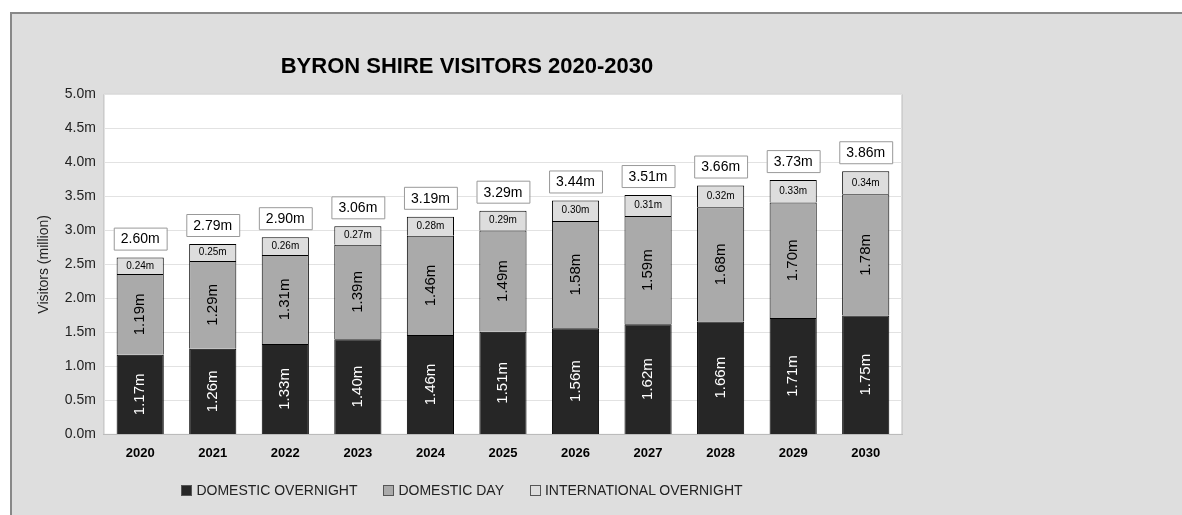 This screenshot has height=515, width=1182. Describe the element at coordinates (211, 305) in the screenshot. I see `data-label: 1.29m` at that location.